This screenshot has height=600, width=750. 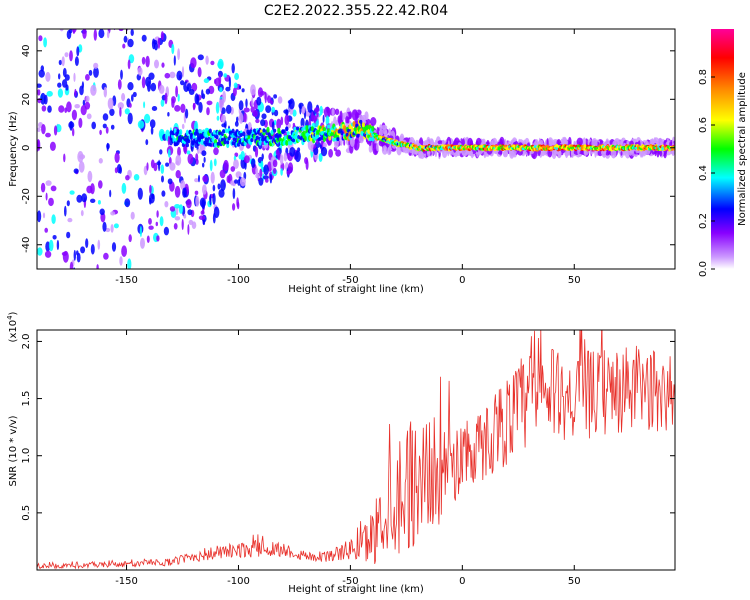 What do you see at coordinates (26, 245) in the screenshot?
I see `spectrogram-ytick-label: -40` at bounding box center [26, 245].